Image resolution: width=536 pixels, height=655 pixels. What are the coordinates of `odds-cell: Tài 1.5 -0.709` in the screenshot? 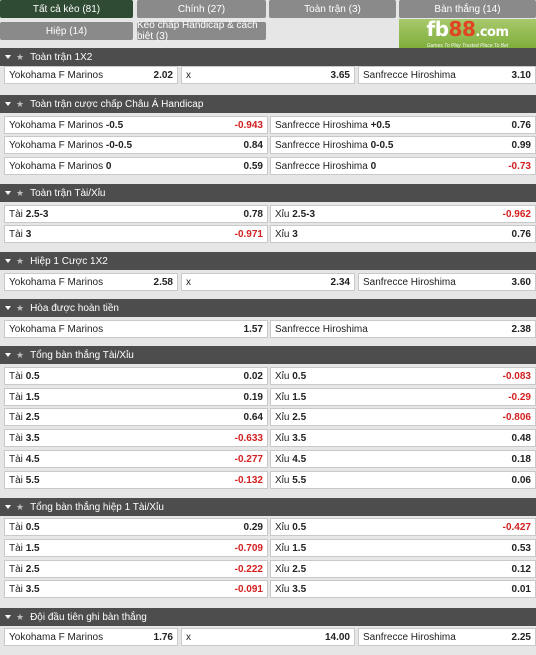 It's located at (136, 548).